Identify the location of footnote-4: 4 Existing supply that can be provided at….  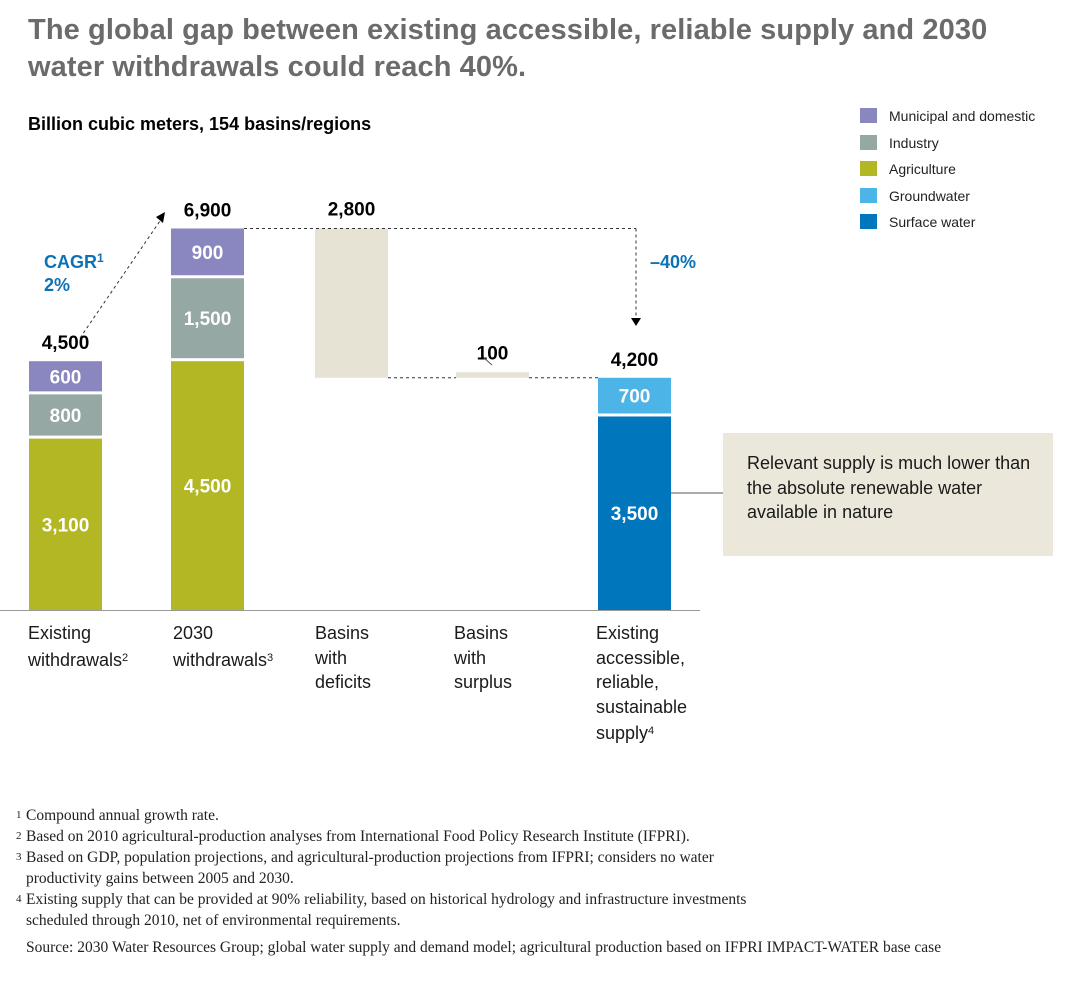
(501, 910).